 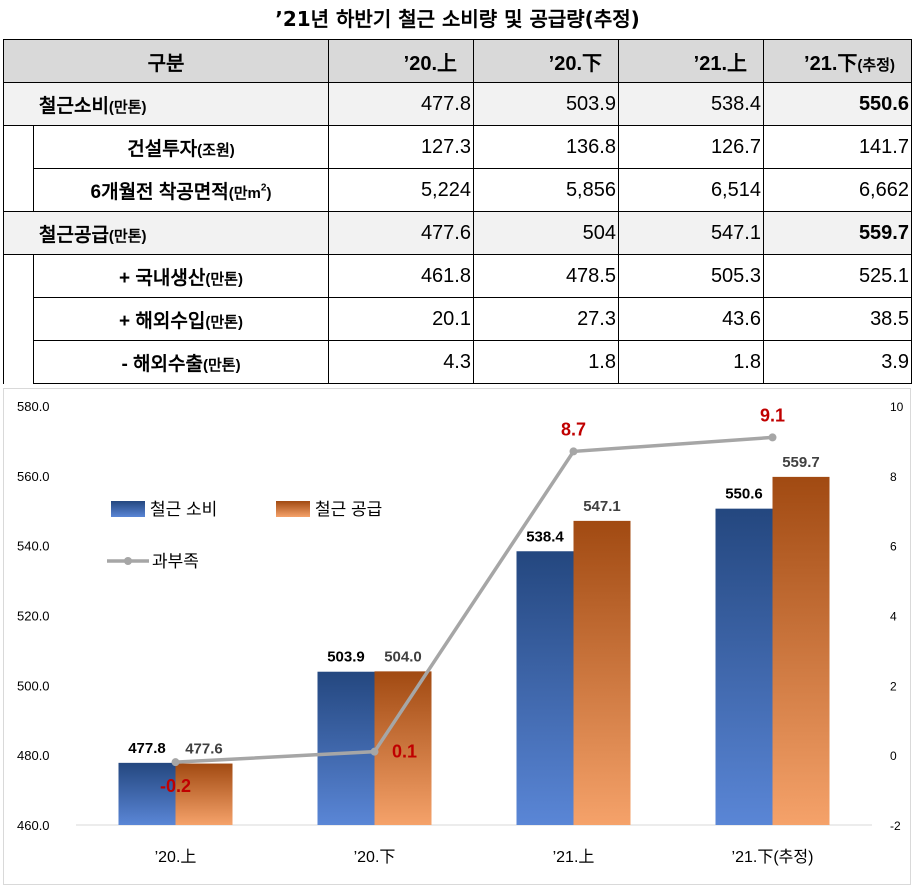 What do you see at coordinates (183, 509) in the screenshot?
I see `legend-label: 철근 소비` at bounding box center [183, 509].